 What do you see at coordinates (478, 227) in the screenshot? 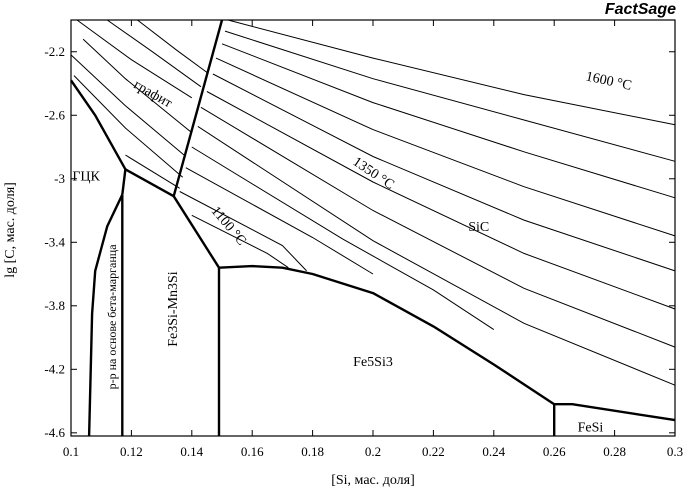
I see `region-label: SiC` at bounding box center [478, 227].